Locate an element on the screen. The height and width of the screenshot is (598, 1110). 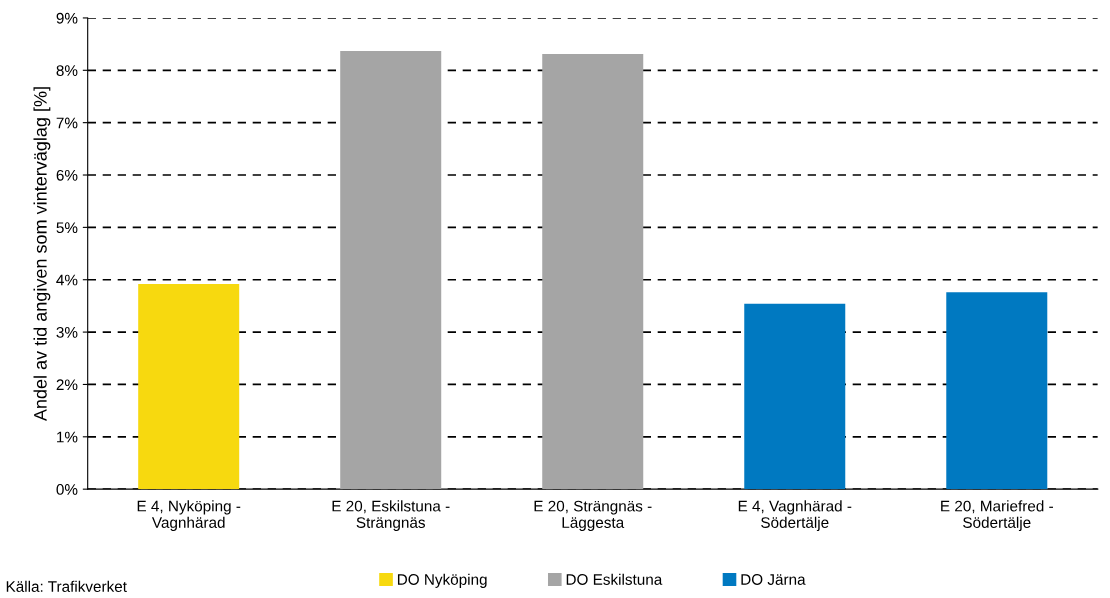
x-tick-label: E 20, Strängnäs - Läggesta is located at coordinates (593, 515).